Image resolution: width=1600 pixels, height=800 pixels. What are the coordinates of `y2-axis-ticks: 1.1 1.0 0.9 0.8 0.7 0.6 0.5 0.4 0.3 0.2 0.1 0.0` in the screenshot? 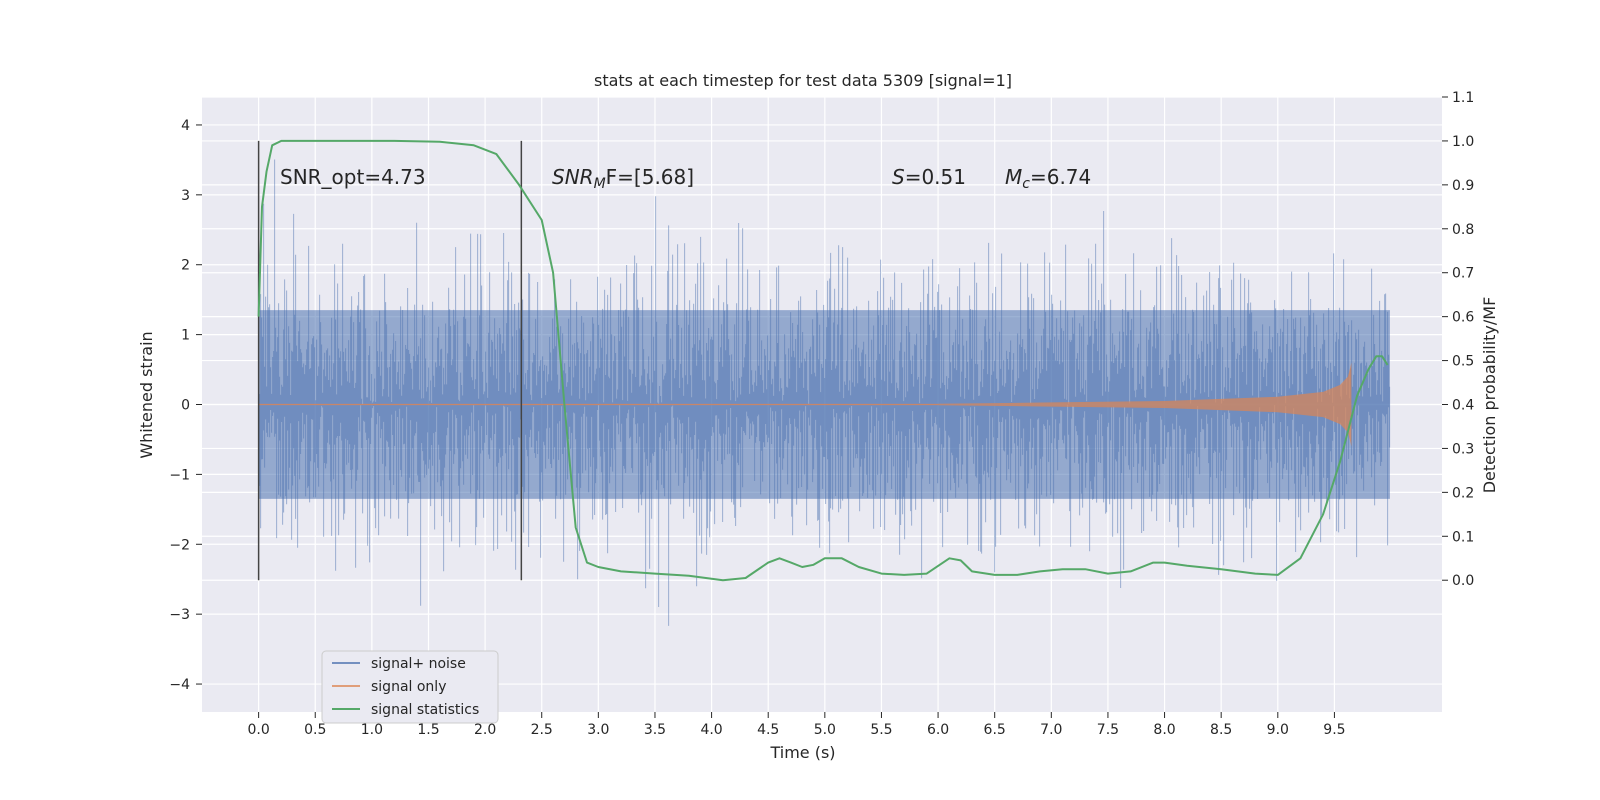 It's located at (1458, 339).